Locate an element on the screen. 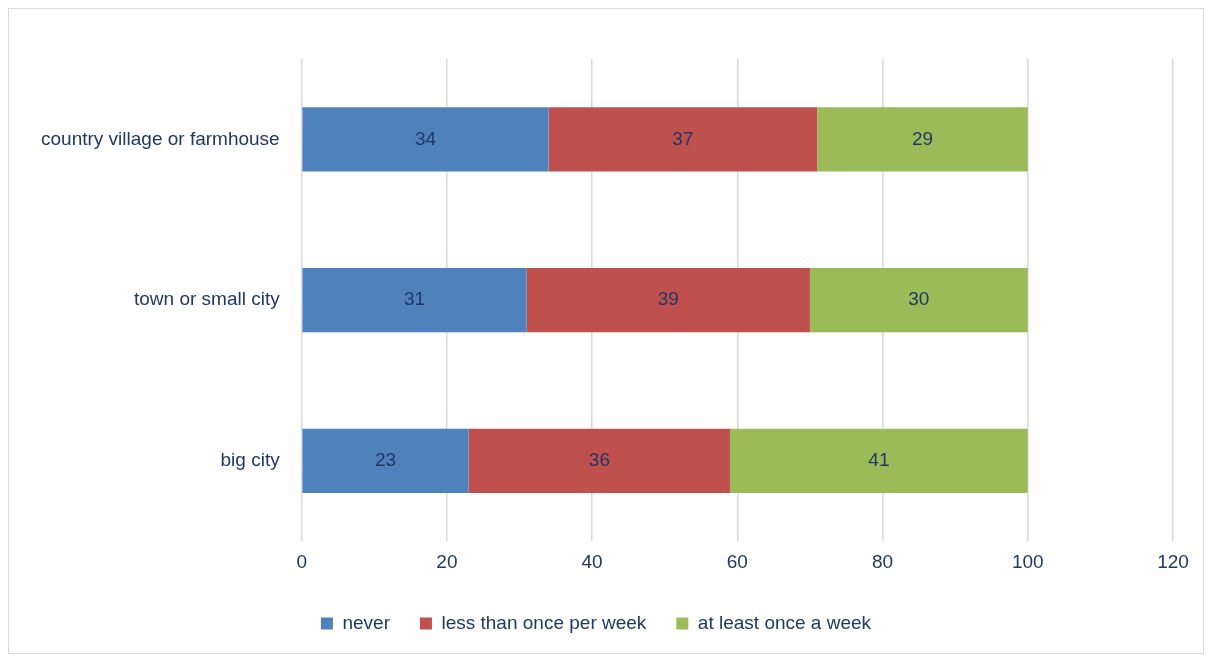 The height and width of the screenshot is (662, 1212). data-label: 41 is located at coordinates (879, 460).